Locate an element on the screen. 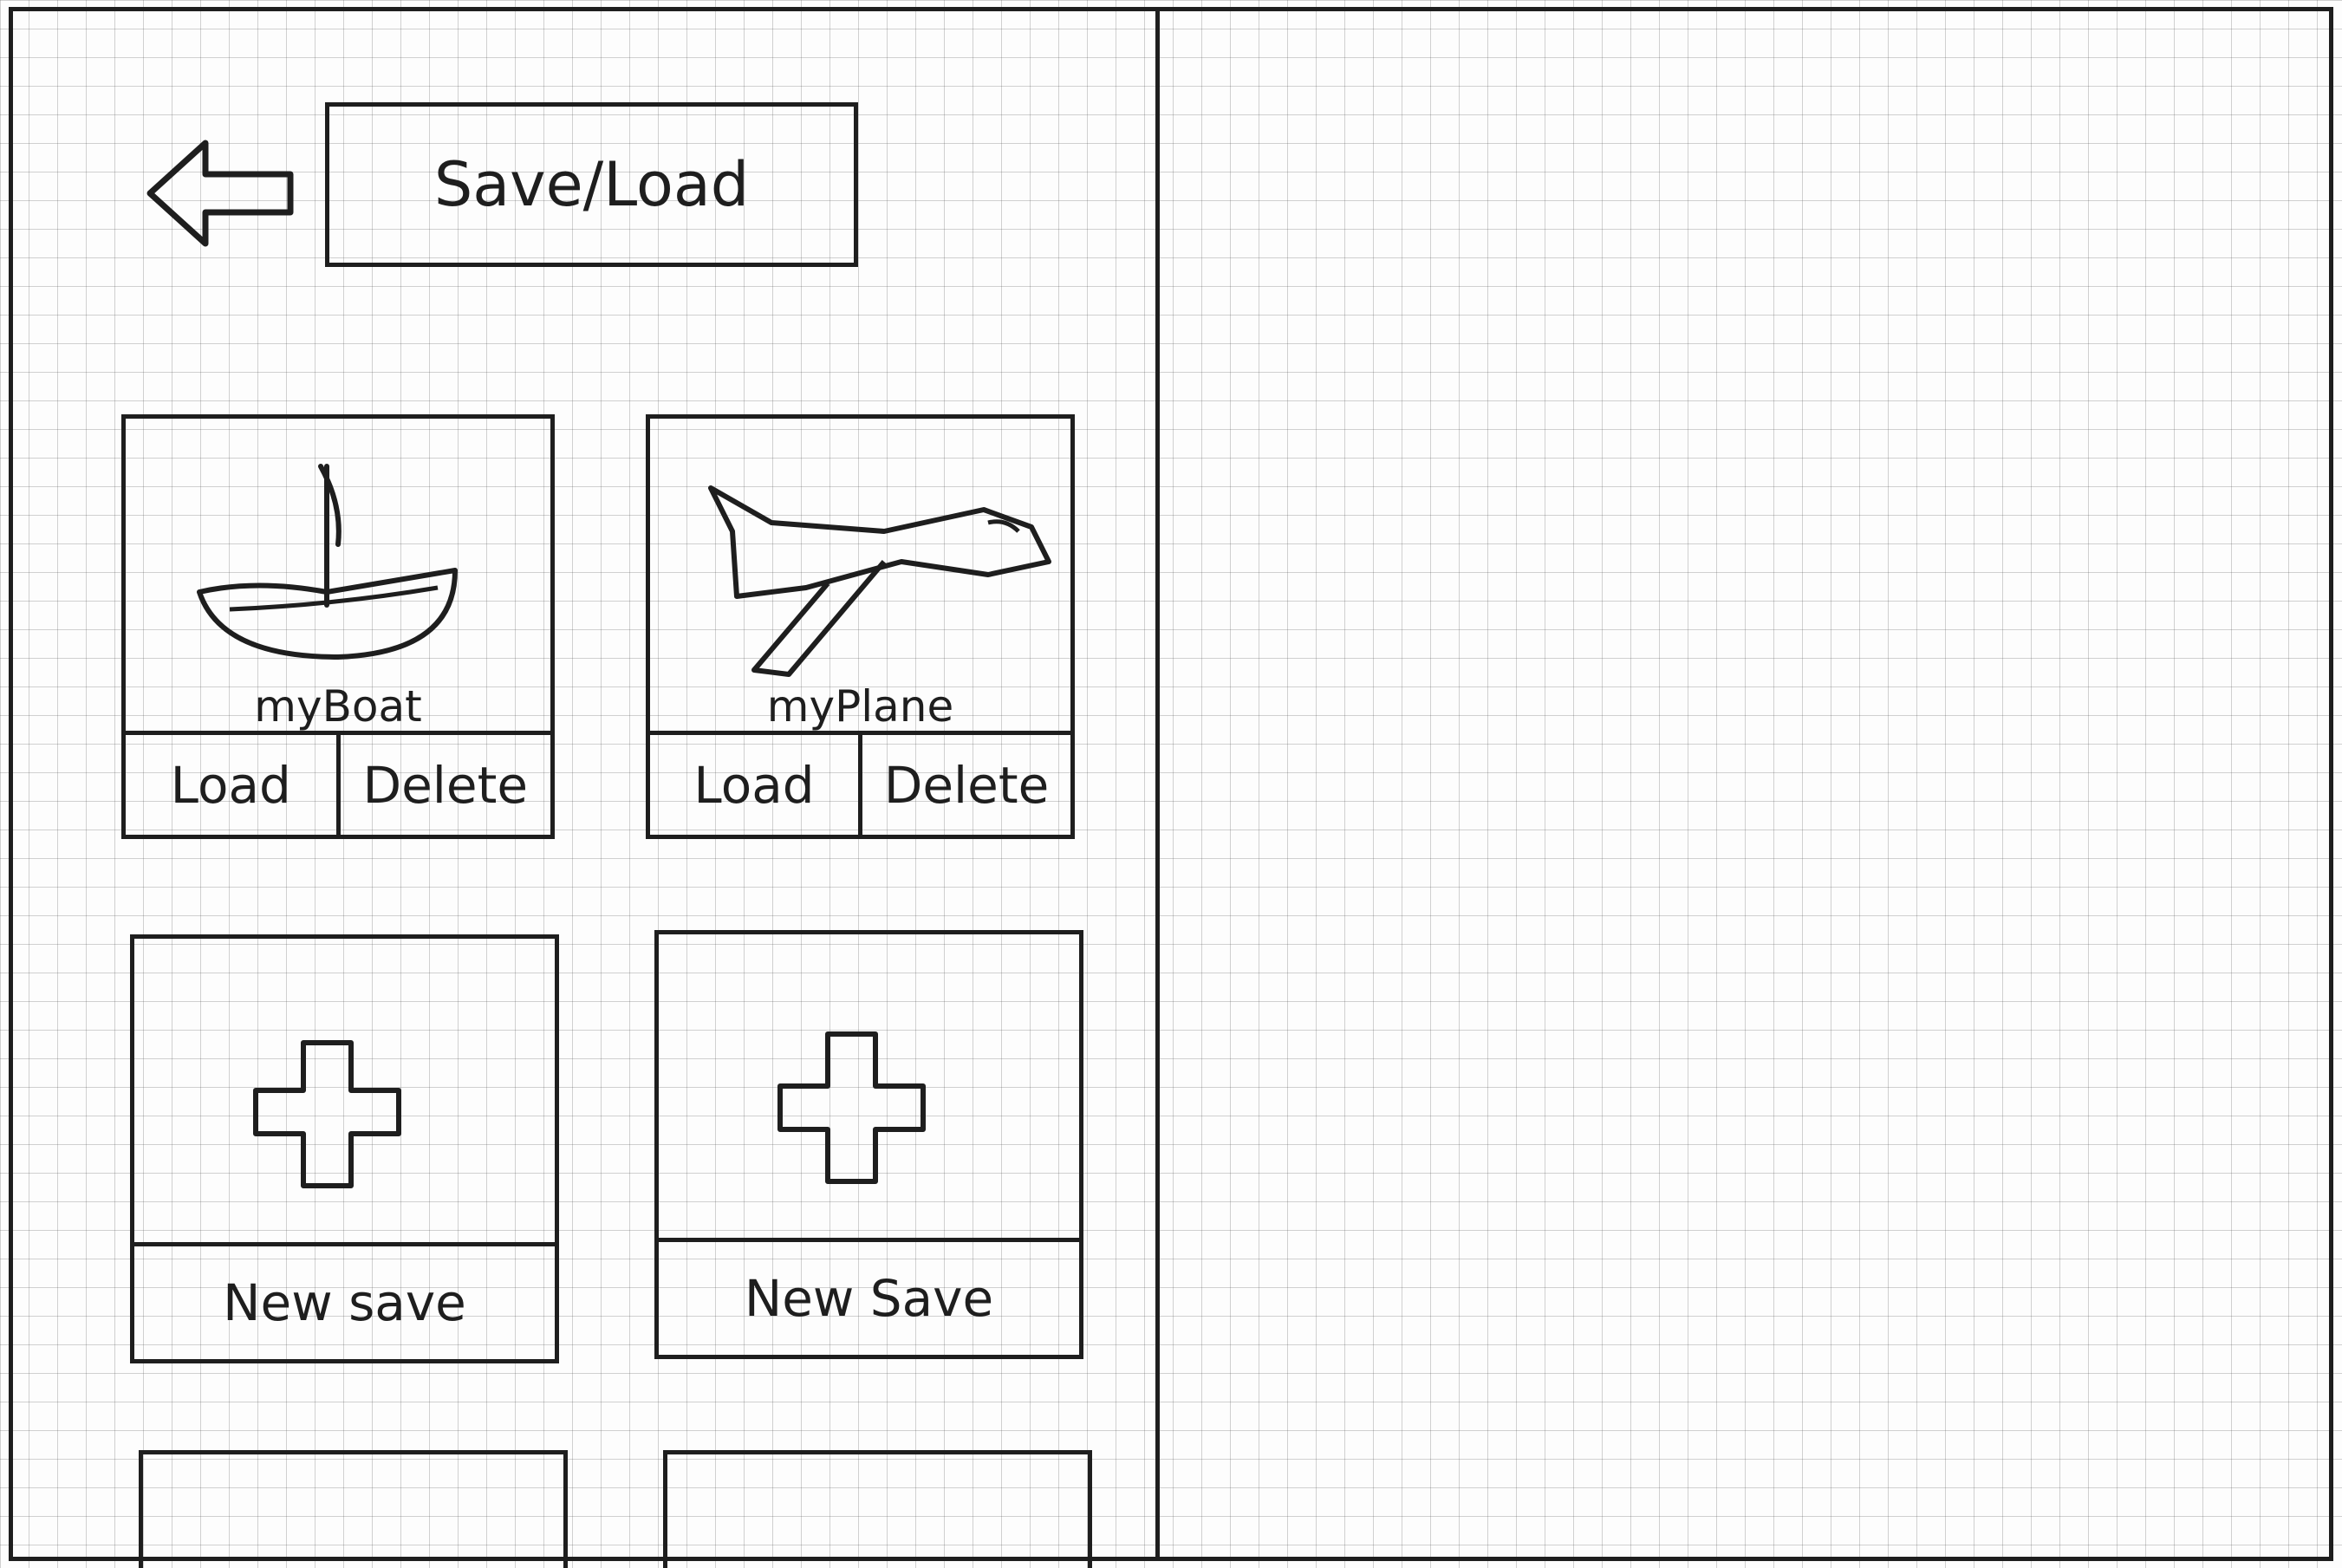 The width and height of the screenshot is (2342, 1568). new-save-slot: New save is located at coordinates (344, 1148).